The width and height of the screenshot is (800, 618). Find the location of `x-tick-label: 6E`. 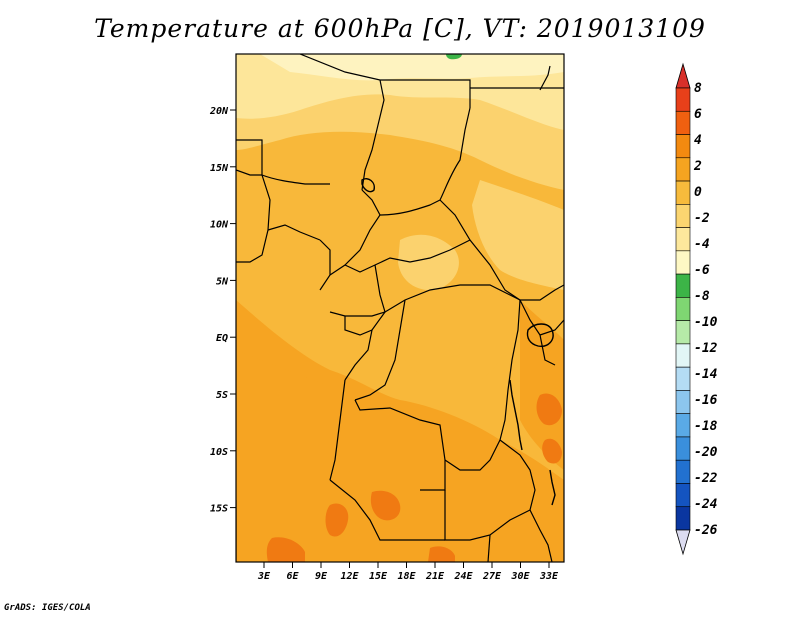

x-tick-label: 6E is located at coordinates (292, 576).